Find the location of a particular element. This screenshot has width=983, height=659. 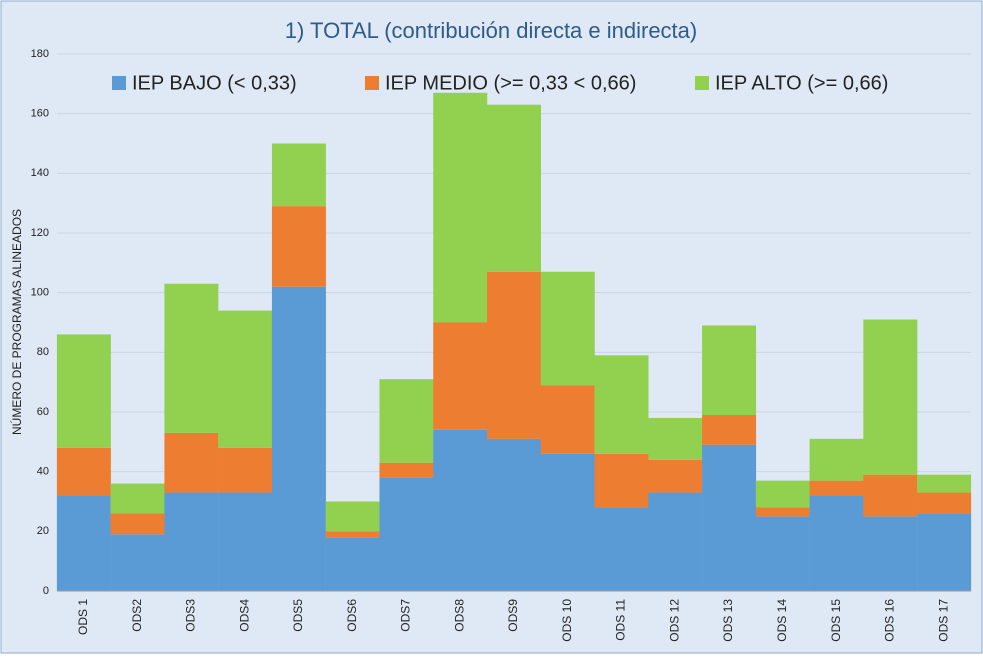

y-tick-label: 20 is located at coordinates (43, 531).